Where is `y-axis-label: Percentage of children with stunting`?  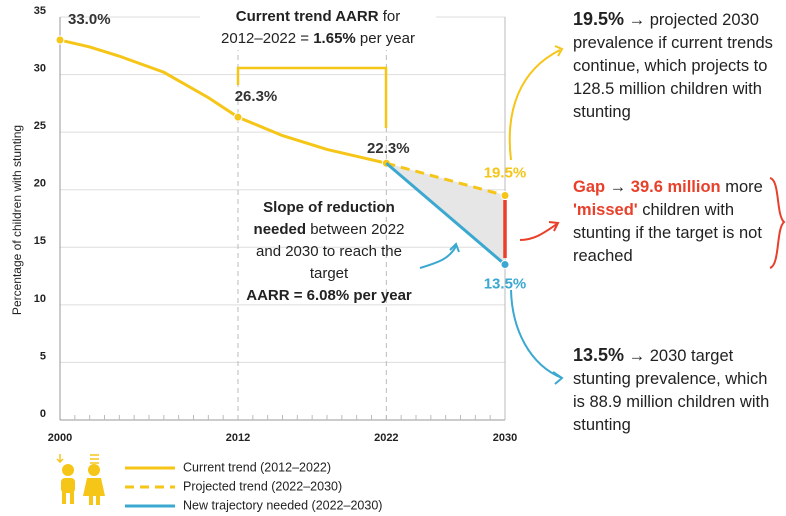
y-axis-label: Percentage of children with stunting is located at coordinates (17, 220).